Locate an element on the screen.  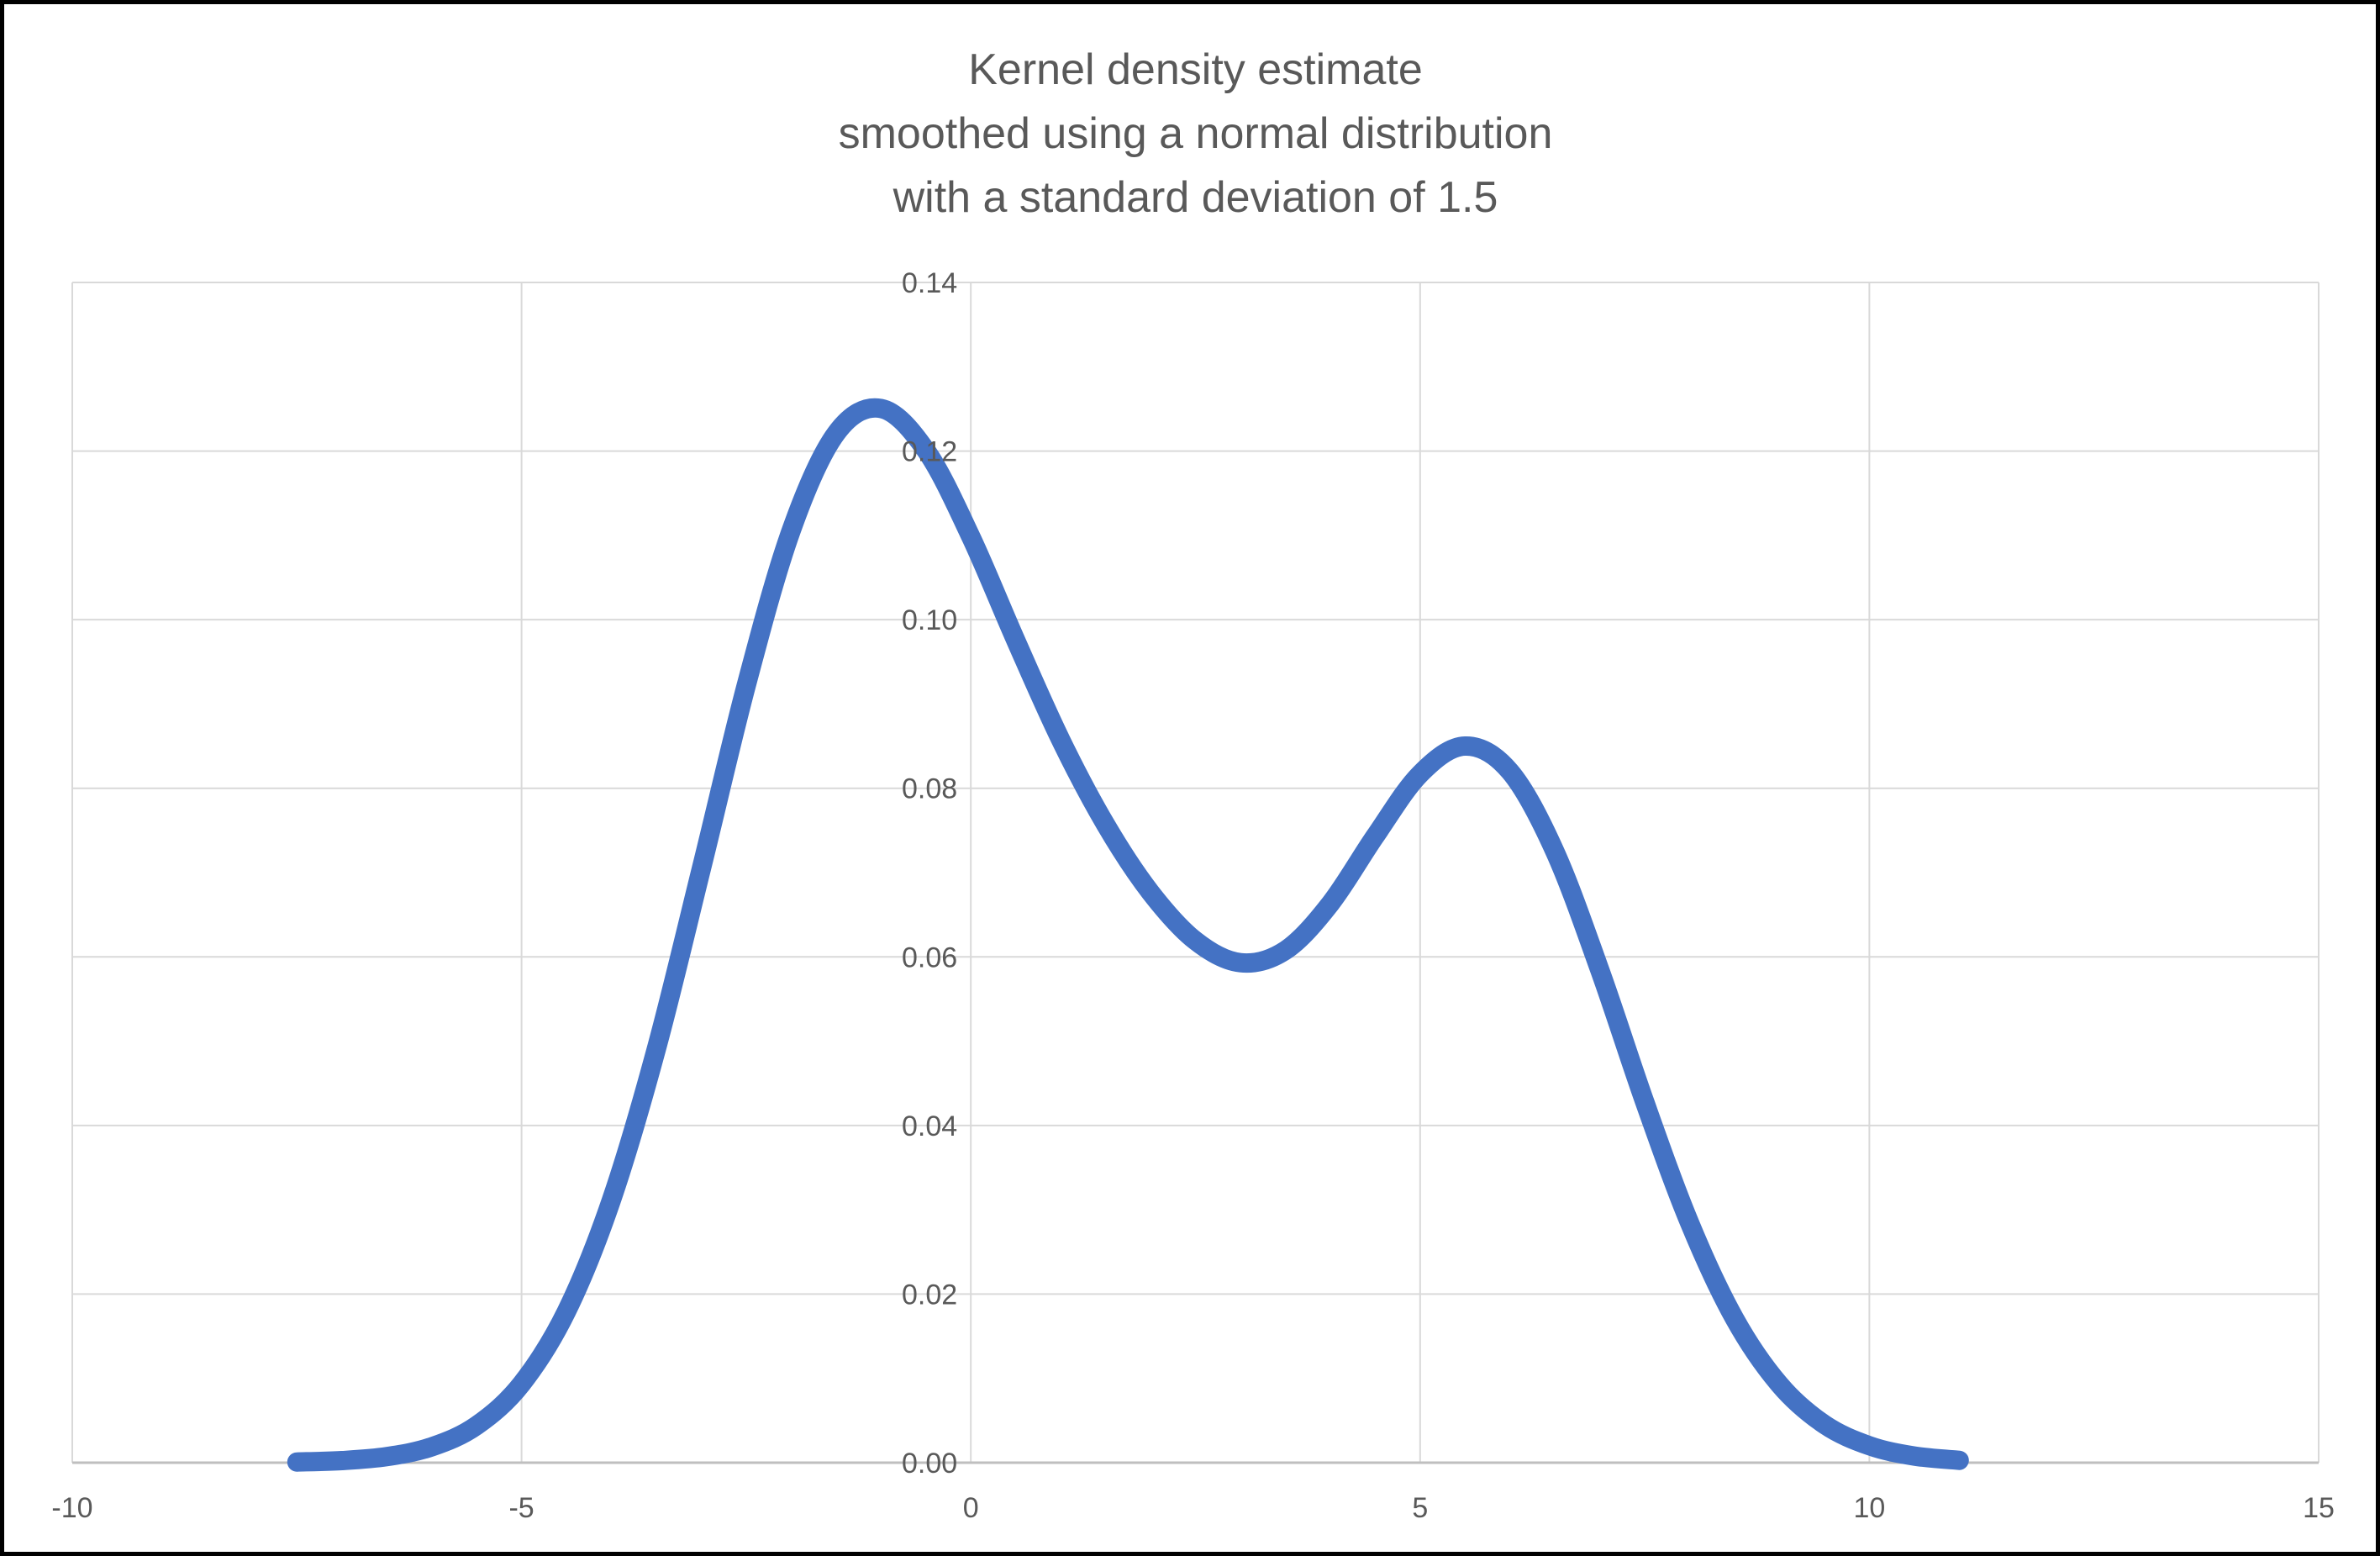
y-tick-label: 0.12 is located at coordinates (929, 452).